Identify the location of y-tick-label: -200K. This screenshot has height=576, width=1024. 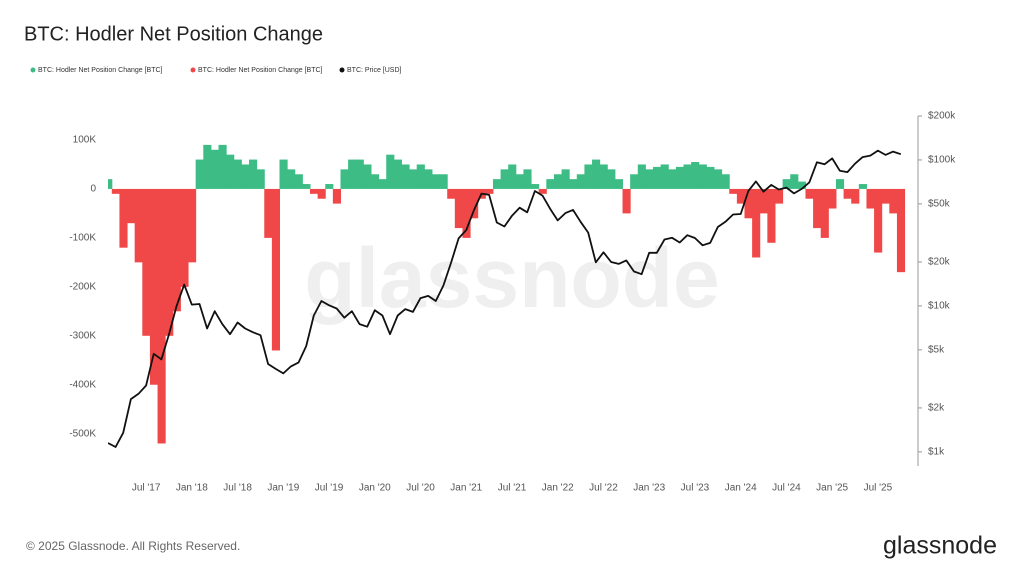
(82, 286).